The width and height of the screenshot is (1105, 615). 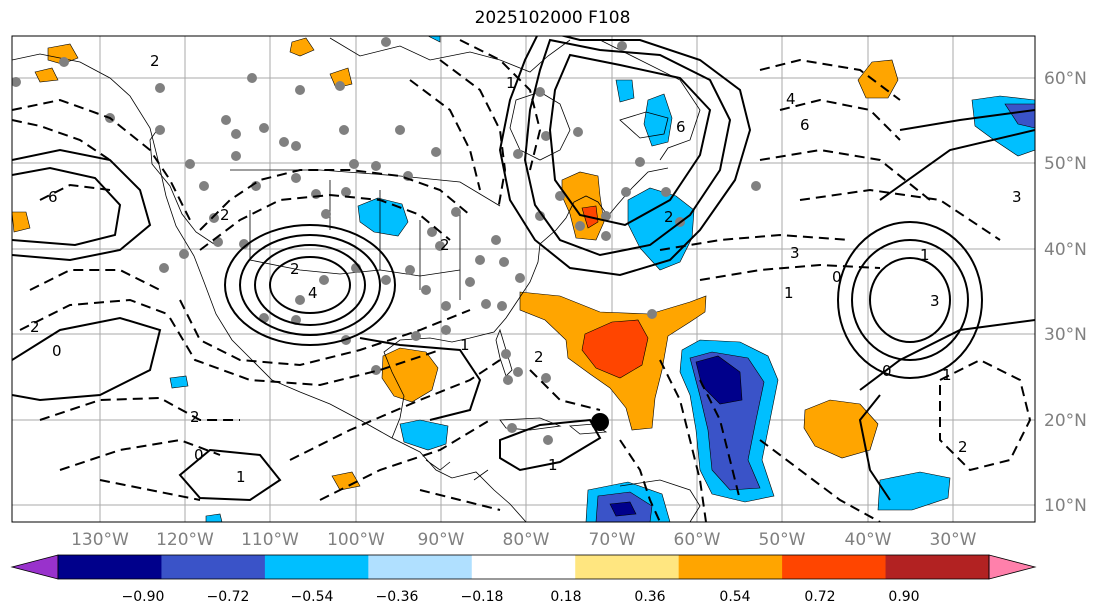 I want to click on lon-label: 90°W, so click(x=441, y=540).